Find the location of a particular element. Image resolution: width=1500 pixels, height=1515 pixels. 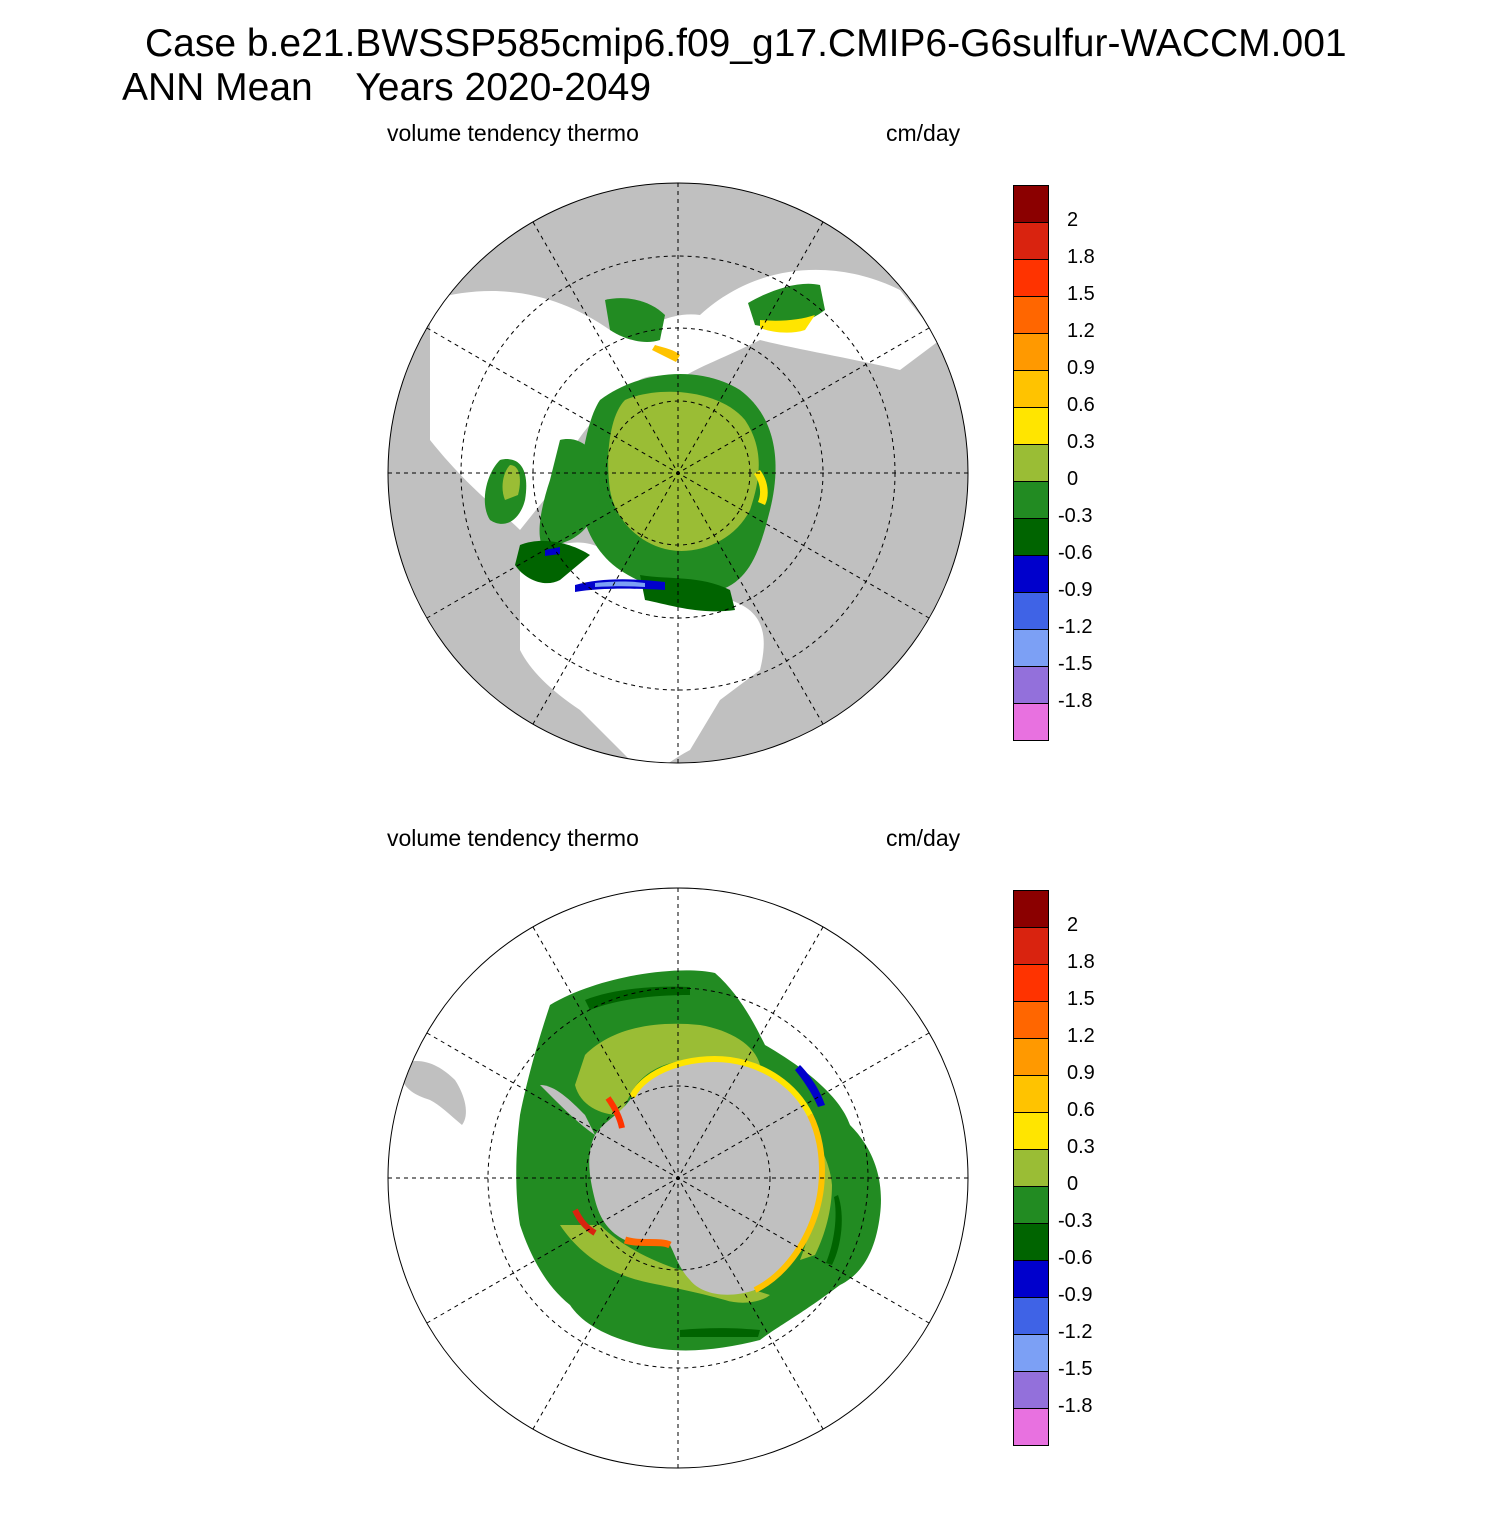

antarctica-land is located at coordinates (705, 1177).